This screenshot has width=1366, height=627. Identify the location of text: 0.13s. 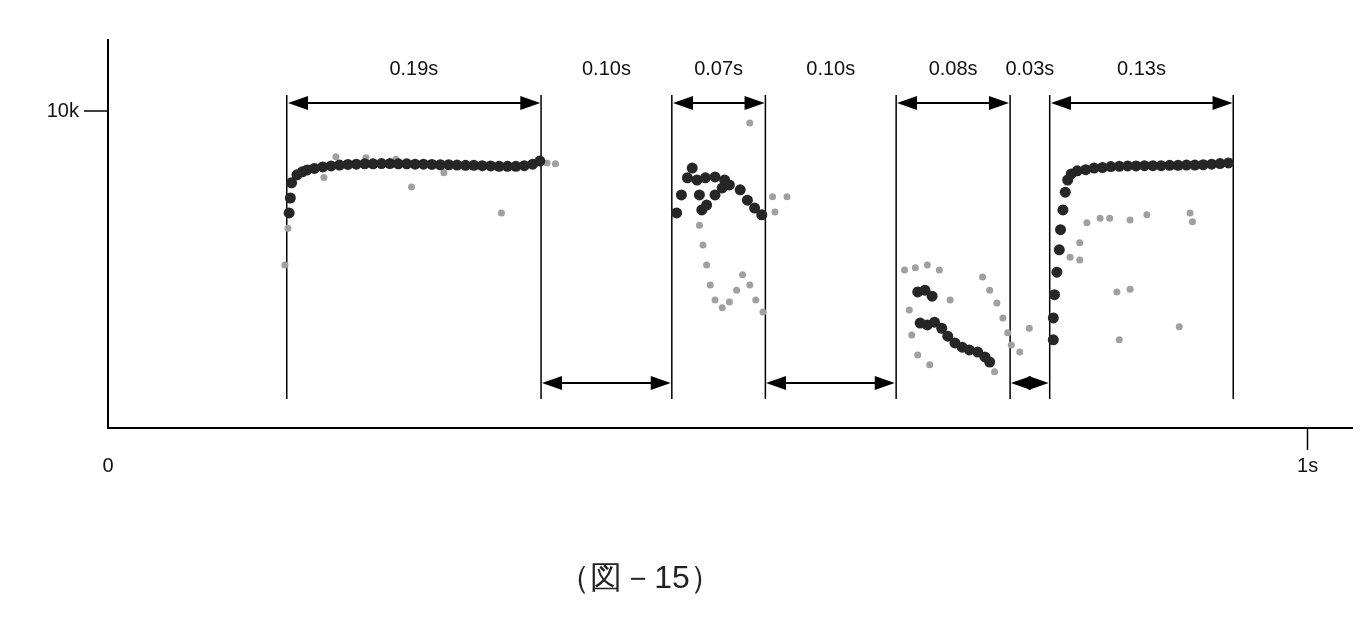
(1141, 68).